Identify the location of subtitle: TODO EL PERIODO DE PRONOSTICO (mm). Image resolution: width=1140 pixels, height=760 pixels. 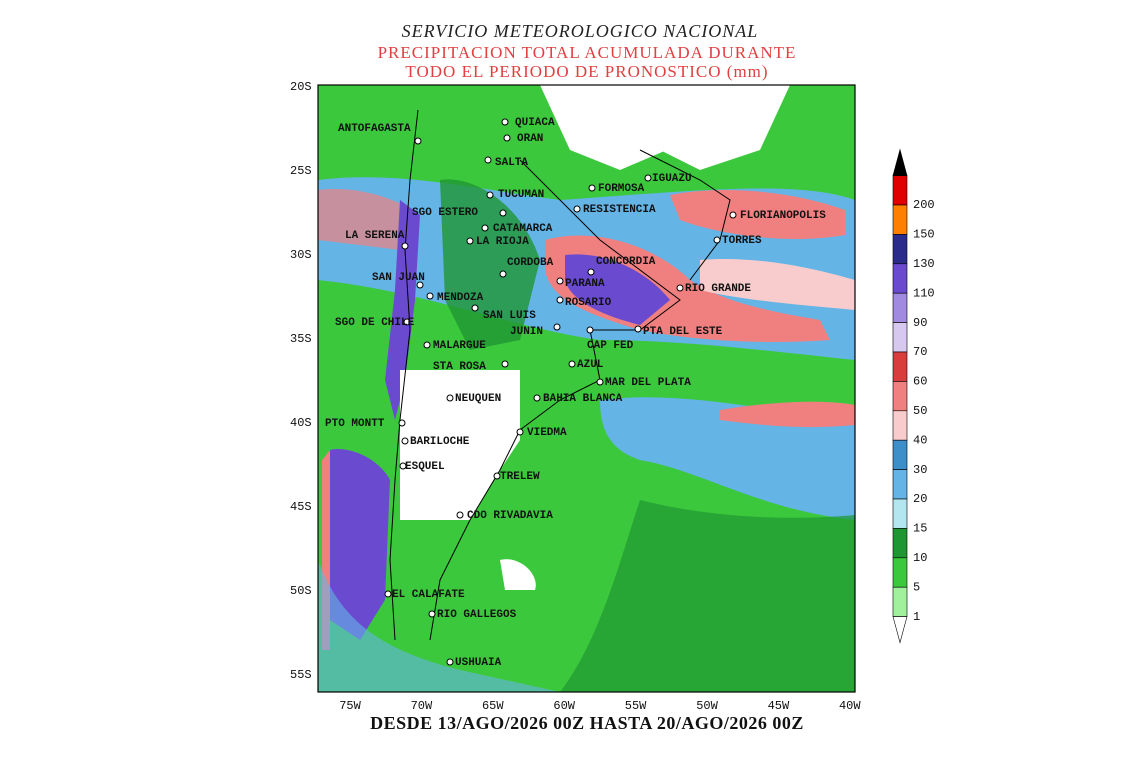
(586, 71).